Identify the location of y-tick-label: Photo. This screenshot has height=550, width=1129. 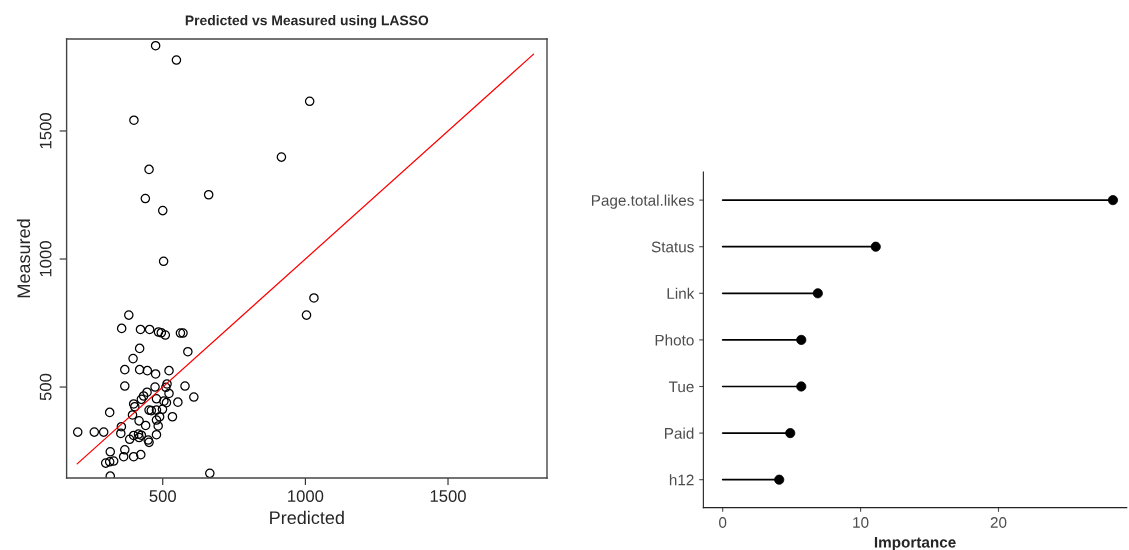
(674, 340).